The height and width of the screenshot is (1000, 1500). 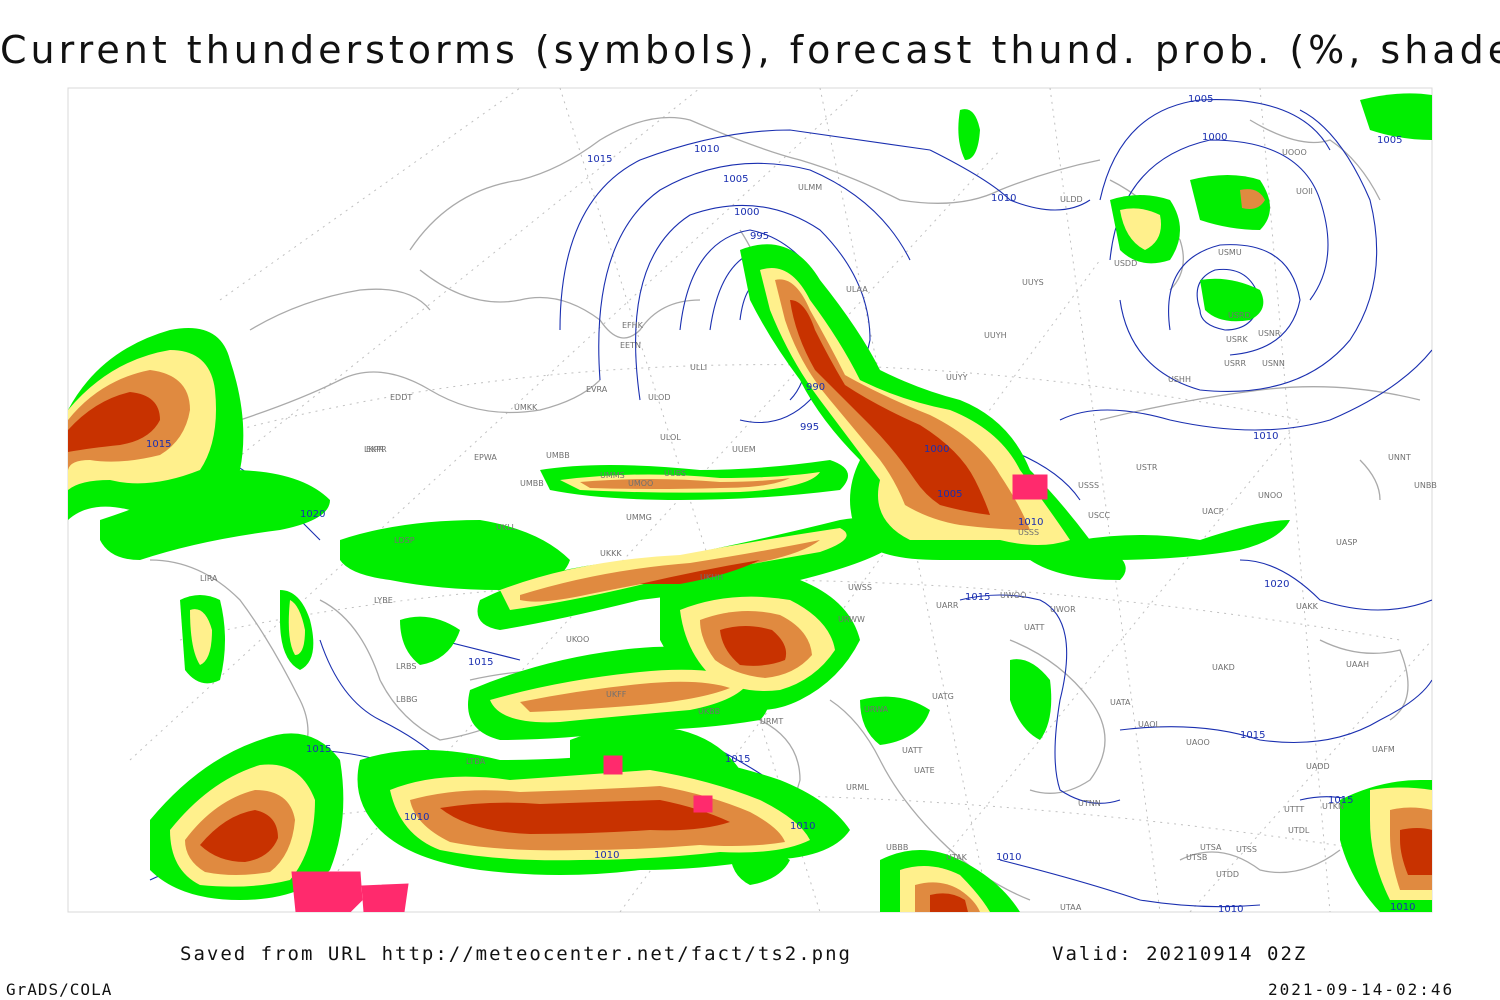 I want to click on station-label: UASP, so click(x=1346, y=542).